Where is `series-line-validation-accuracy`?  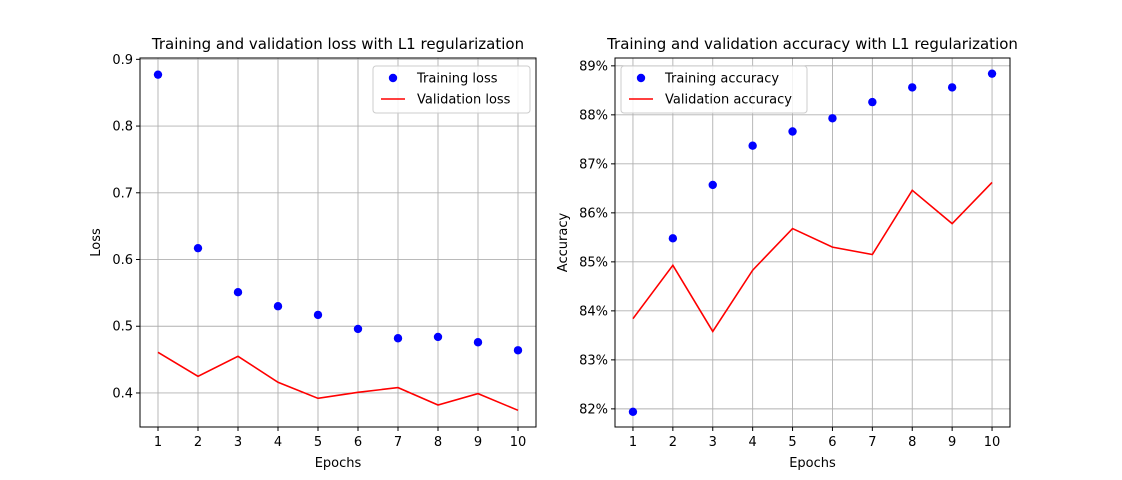
series-line-validation-accuracy is located at coordinates (812, 257).